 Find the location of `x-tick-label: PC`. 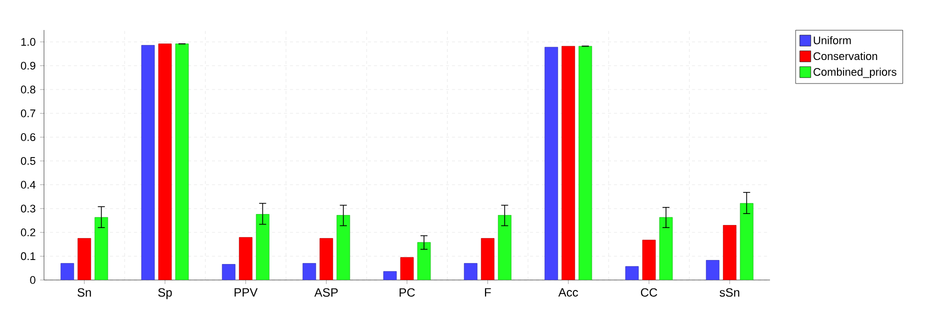

x-tick-label: PC is located at coordinates (407, 292).